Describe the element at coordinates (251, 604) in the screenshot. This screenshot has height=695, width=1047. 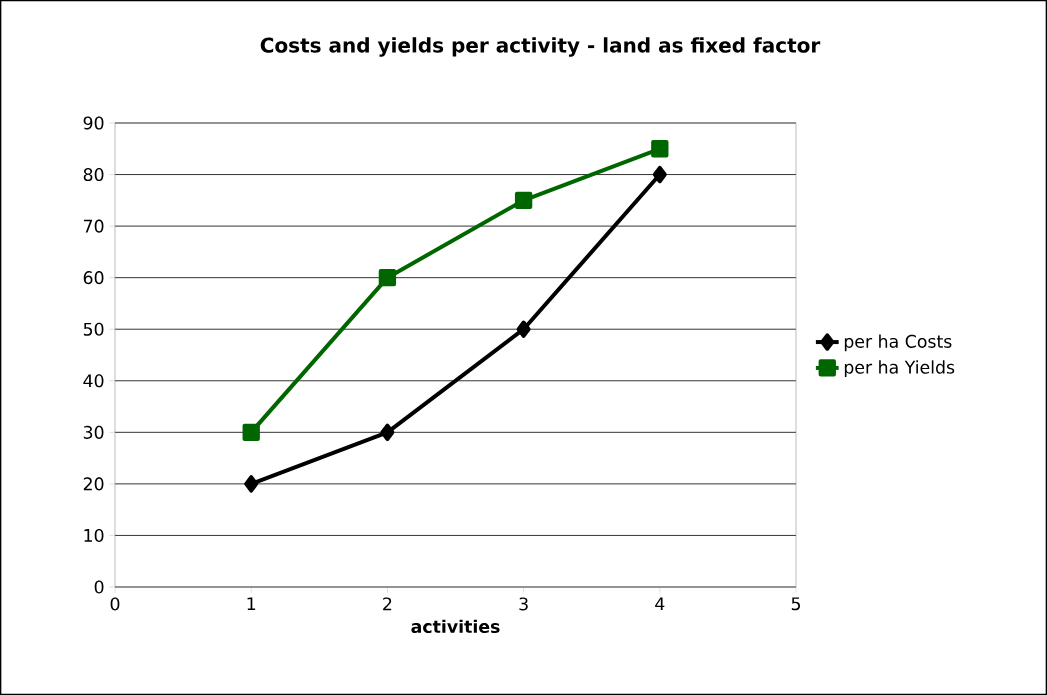
I see `x-tick-label: 1` at that location.